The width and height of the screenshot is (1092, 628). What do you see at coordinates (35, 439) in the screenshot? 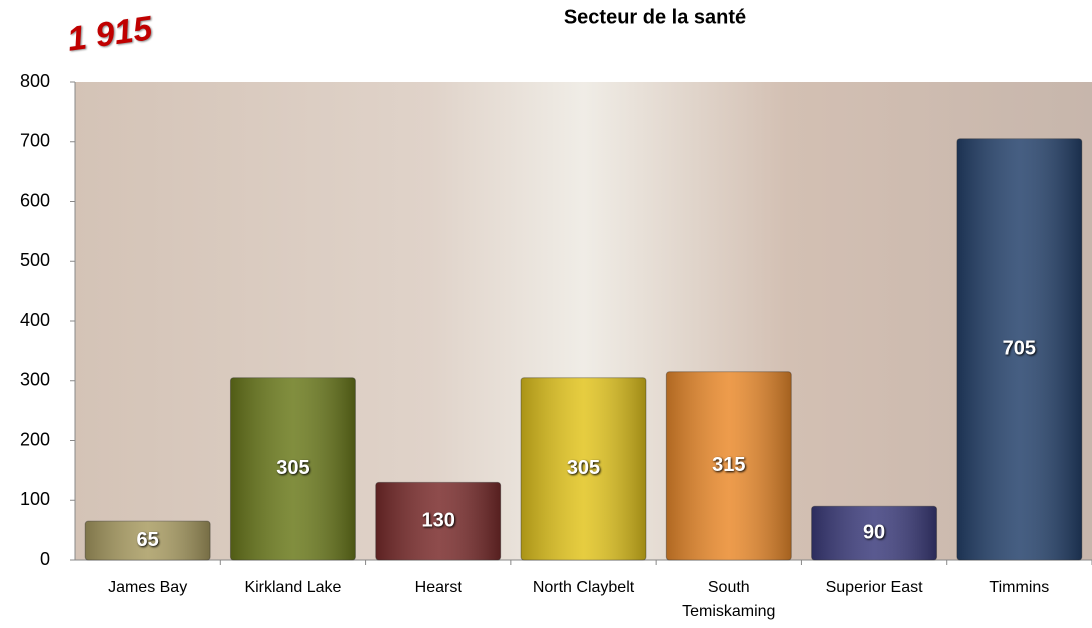
I see `y-tick-label: 200` at bounding box center [35, 439].